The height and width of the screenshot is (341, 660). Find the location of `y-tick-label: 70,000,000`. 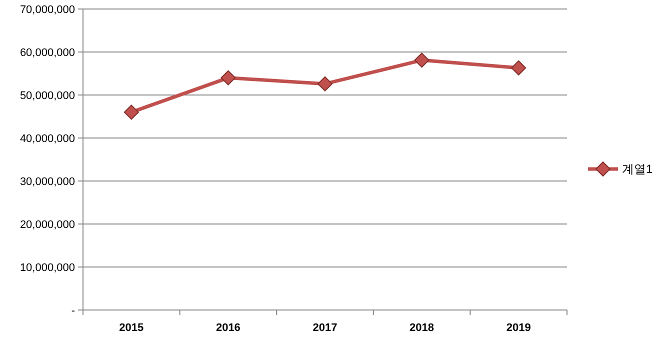

y-tick-label: 70,000,000 is located at coordinates (47, 10).